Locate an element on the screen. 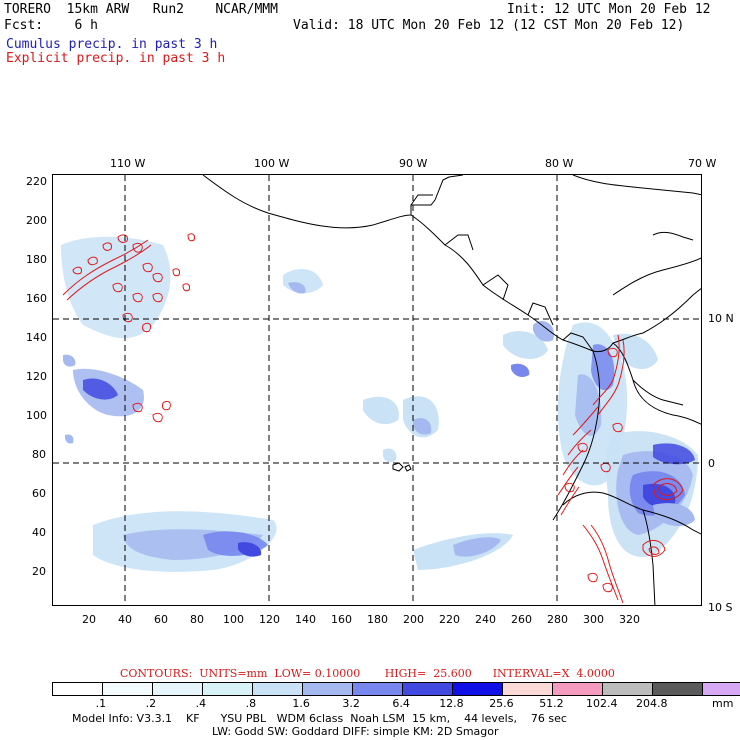  color-bar is located at coordinates (396, 689).